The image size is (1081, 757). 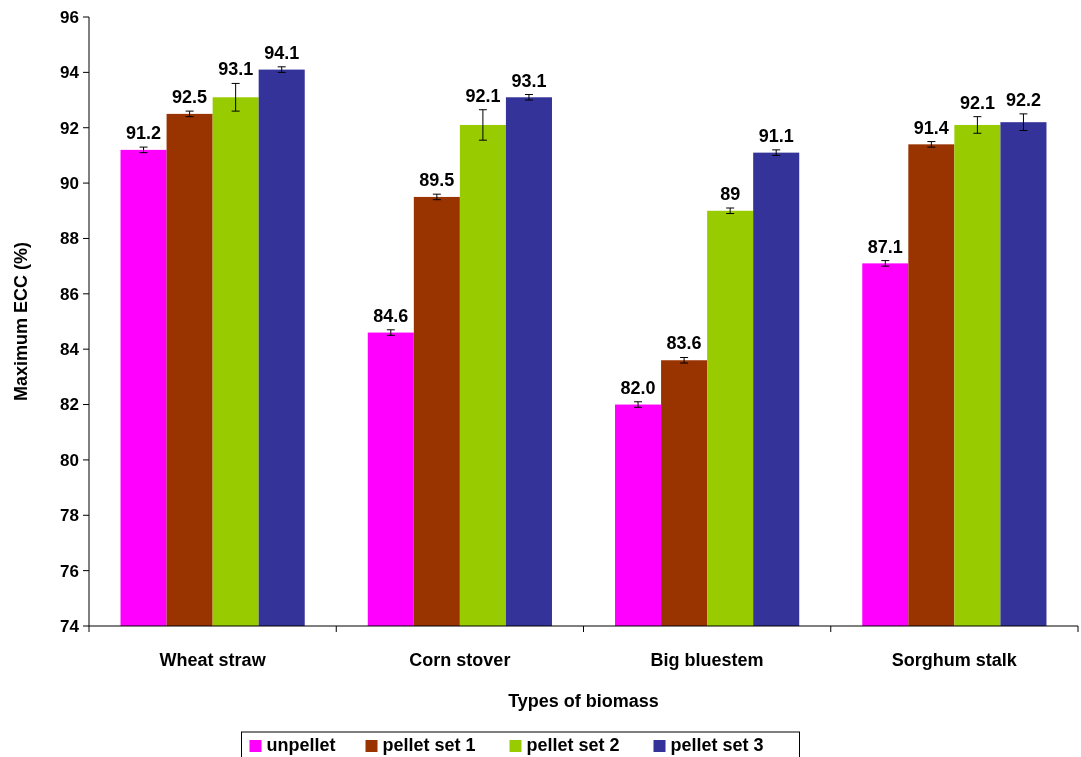 I want to click on data-label: 82.0, so click(x=638, y=387).